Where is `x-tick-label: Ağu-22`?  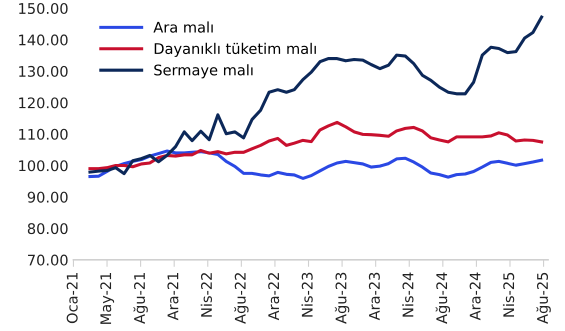 x-tick-label: Ağu-22 is located at coordinates (241, 298).